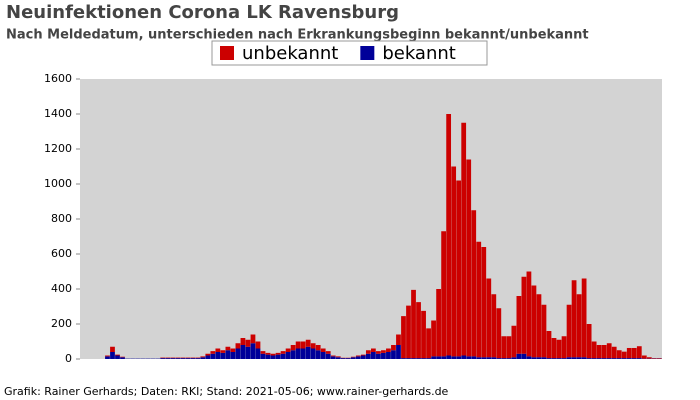 The width and height of the screenshot is (700, 400). Describe the element at coordinates (202, 12) in the screenshot. I see `chart-title: Neuinfektionen Corona LK Ravensburg` at that location.